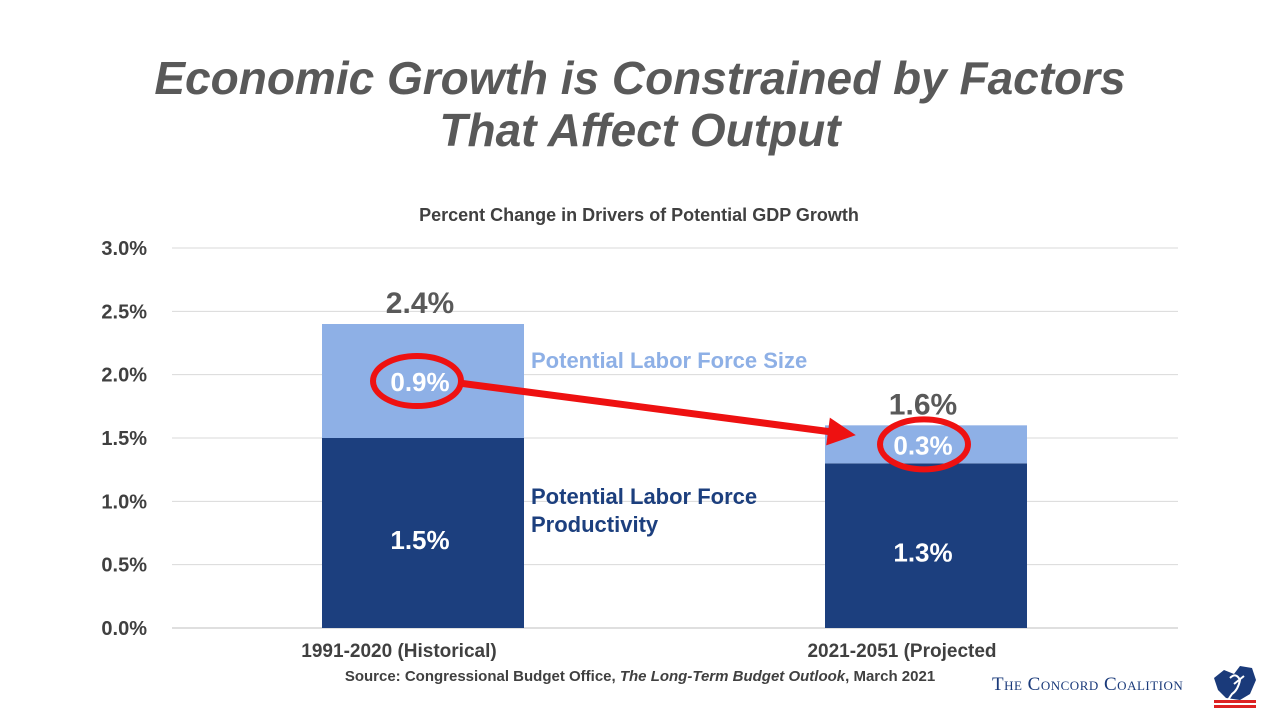 This screenshot has width=1280, height=720. Describe the element at coordinates (482, 676) in the screenshot. I see `source-prefix: Source: Congressional Budget Office,` at that location.